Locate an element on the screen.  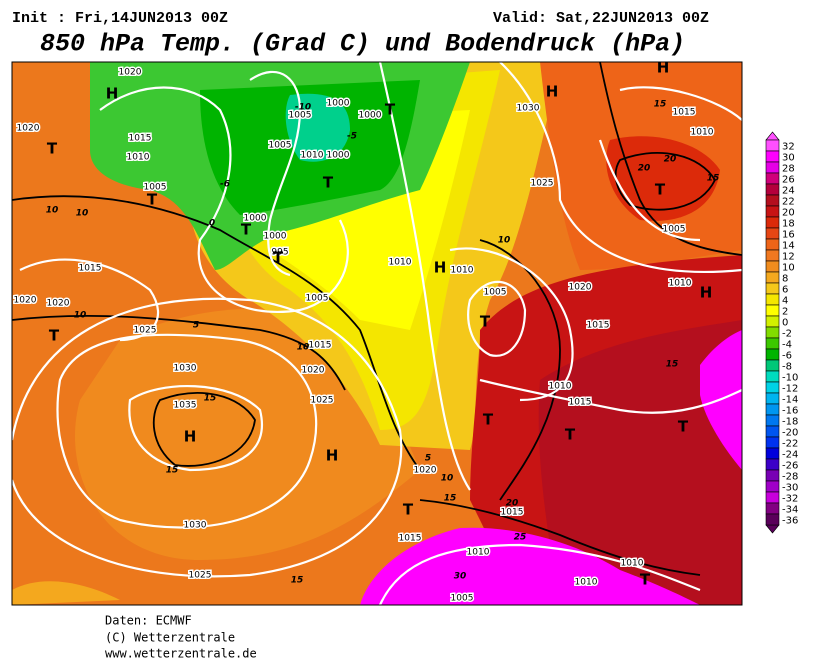
init-time: Init : Fri,14JUN2013 00Z is located at coordinates (120, 18).